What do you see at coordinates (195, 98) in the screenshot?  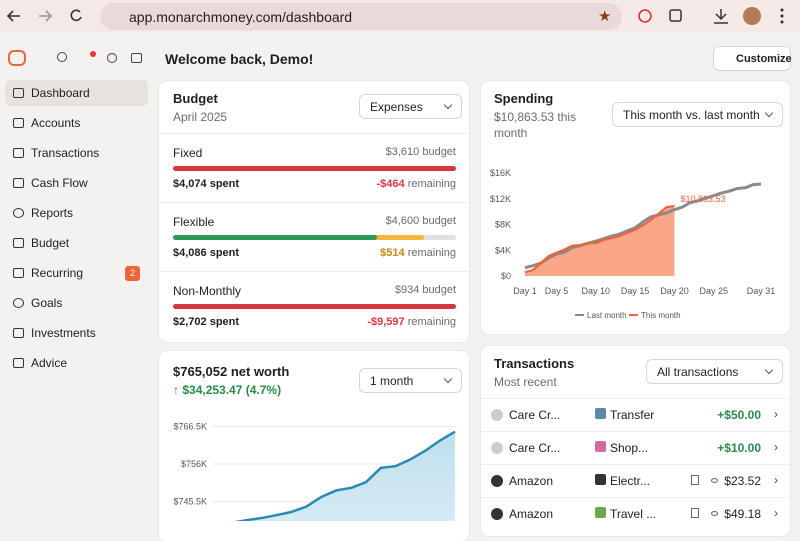 I see `budget-title: Budget` at bounding box center [195, 98].